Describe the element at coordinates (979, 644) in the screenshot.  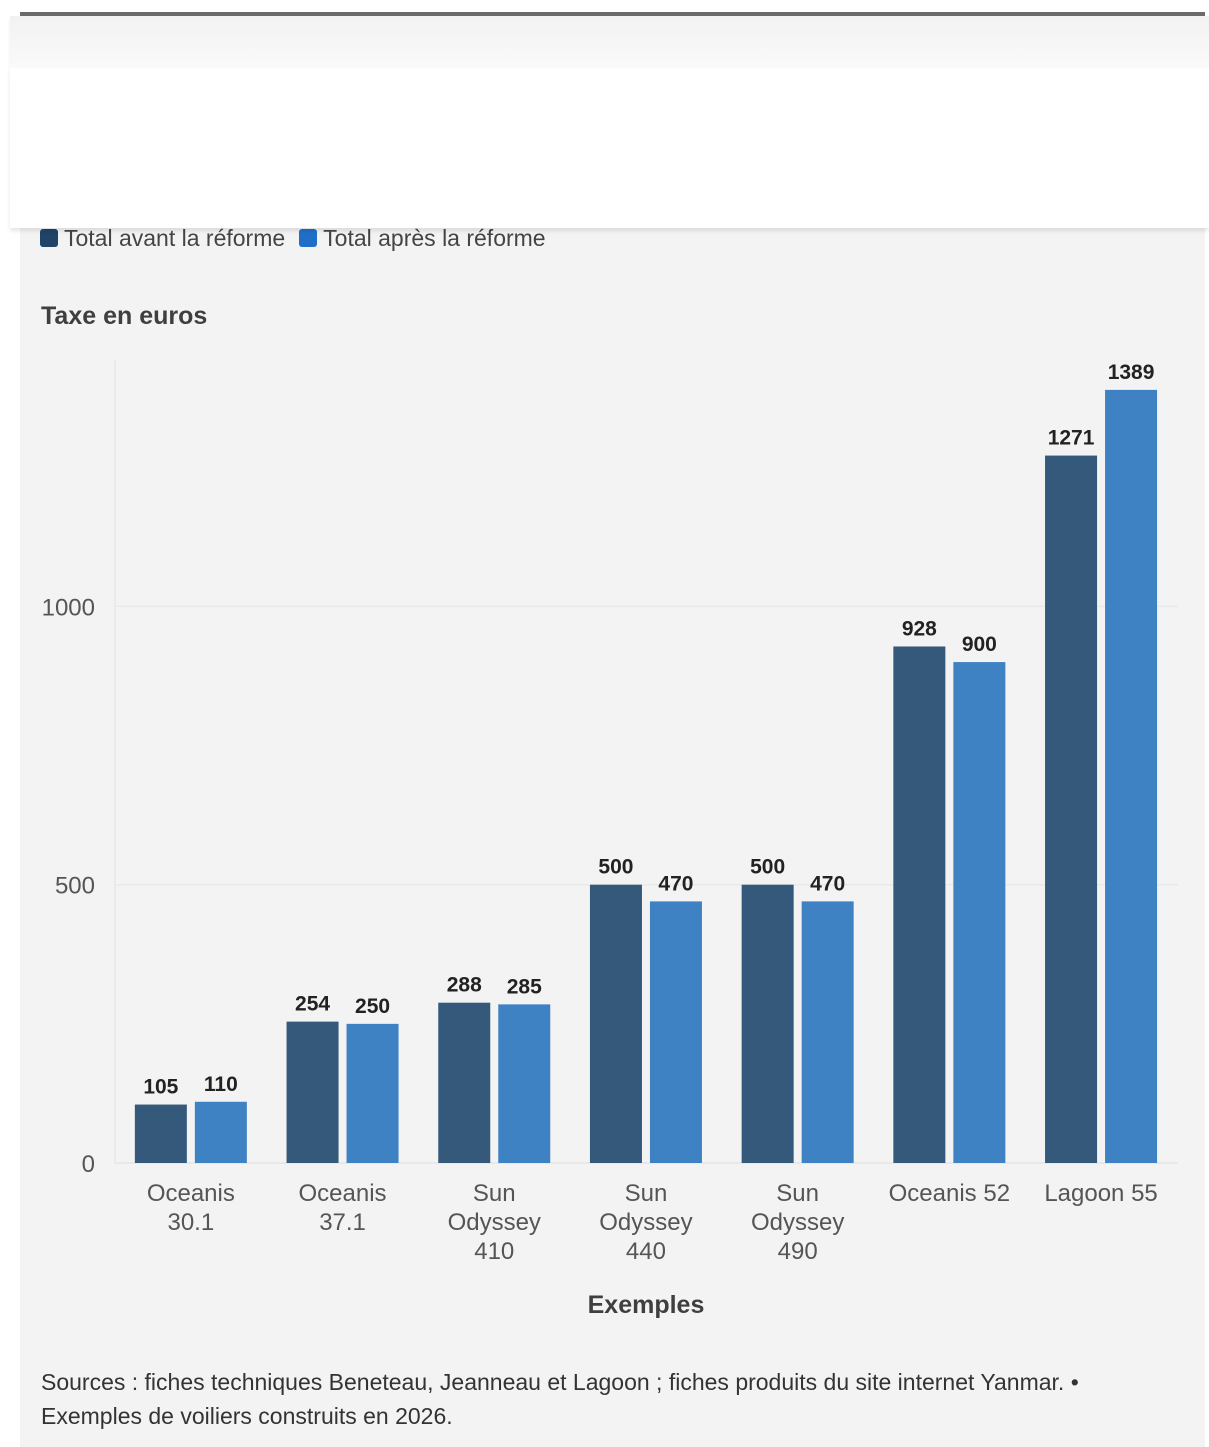
I see `data-label: 900` at that location.